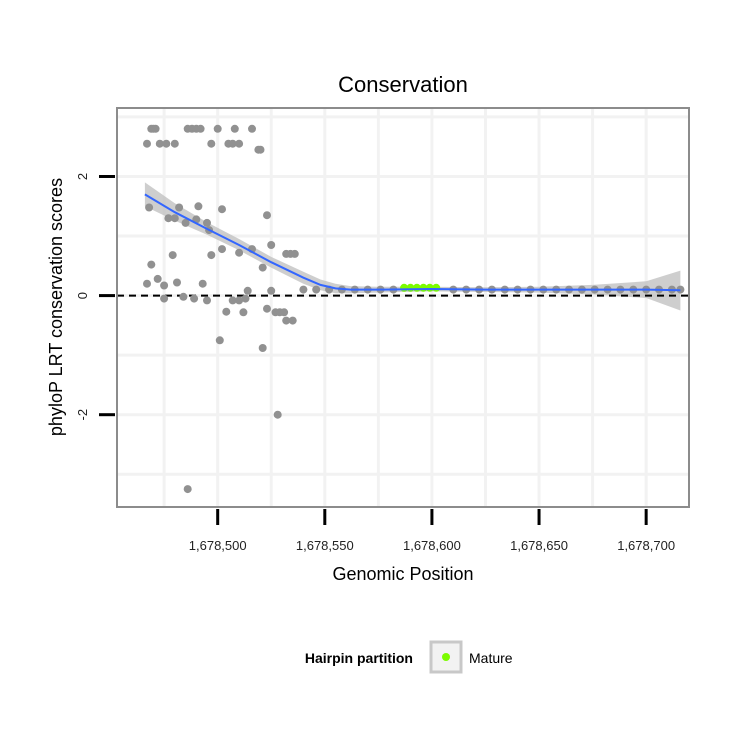  I want to click on chart-title: Conservation, so click(403, 84).